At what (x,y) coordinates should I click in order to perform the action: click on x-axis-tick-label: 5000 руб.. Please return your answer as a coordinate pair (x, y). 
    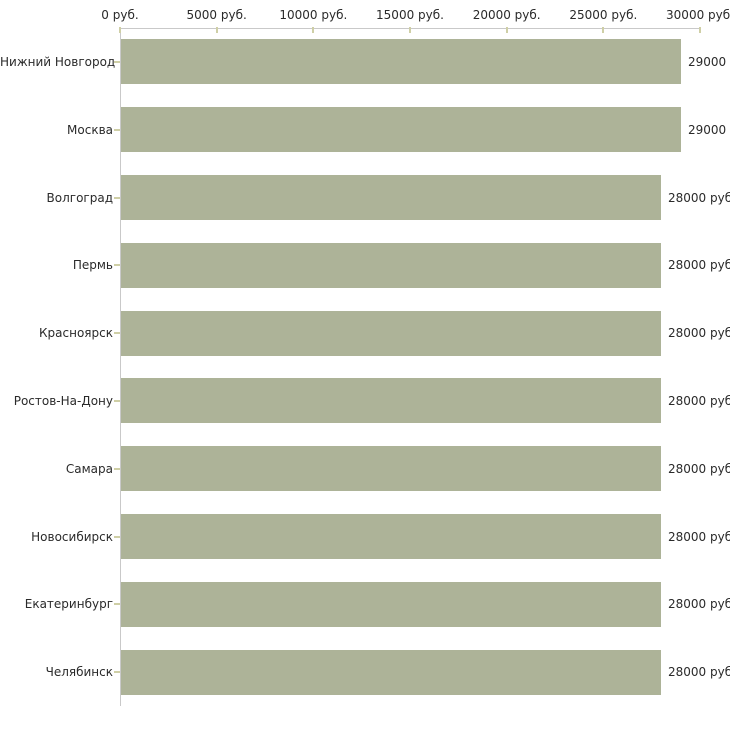
    Looking at the image, I should click on (216, 15).